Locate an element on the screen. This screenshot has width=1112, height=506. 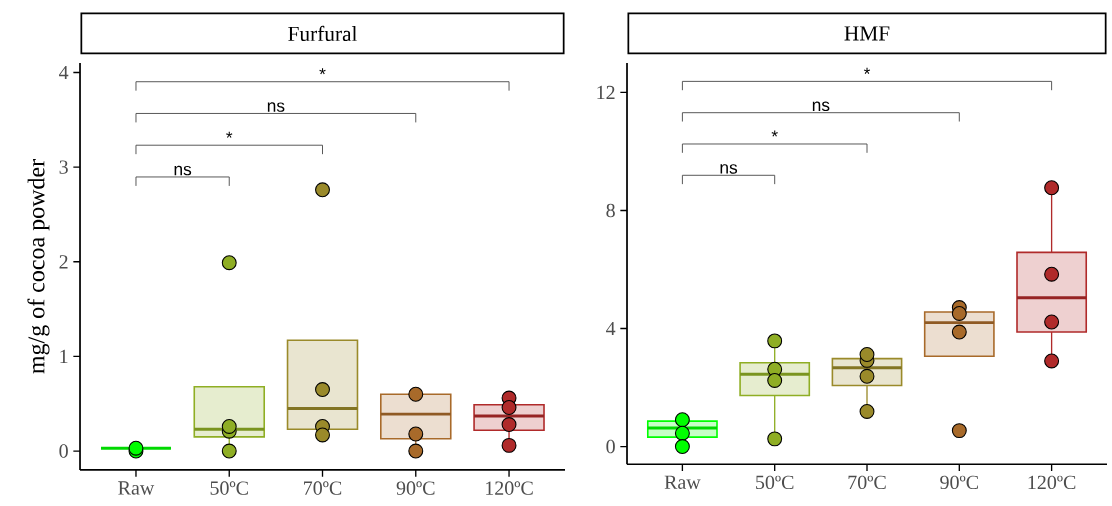
chart-title: HMF is located at coordinates (867, 33).